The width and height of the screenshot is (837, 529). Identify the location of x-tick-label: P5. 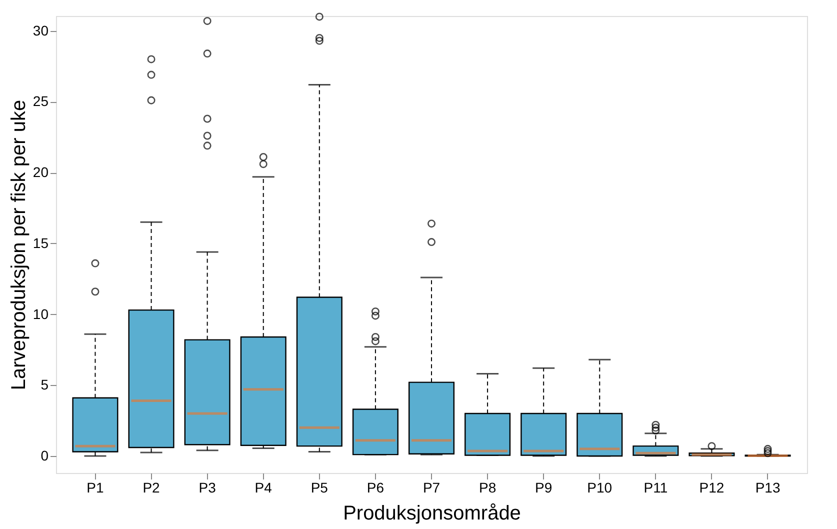
(319, 488).